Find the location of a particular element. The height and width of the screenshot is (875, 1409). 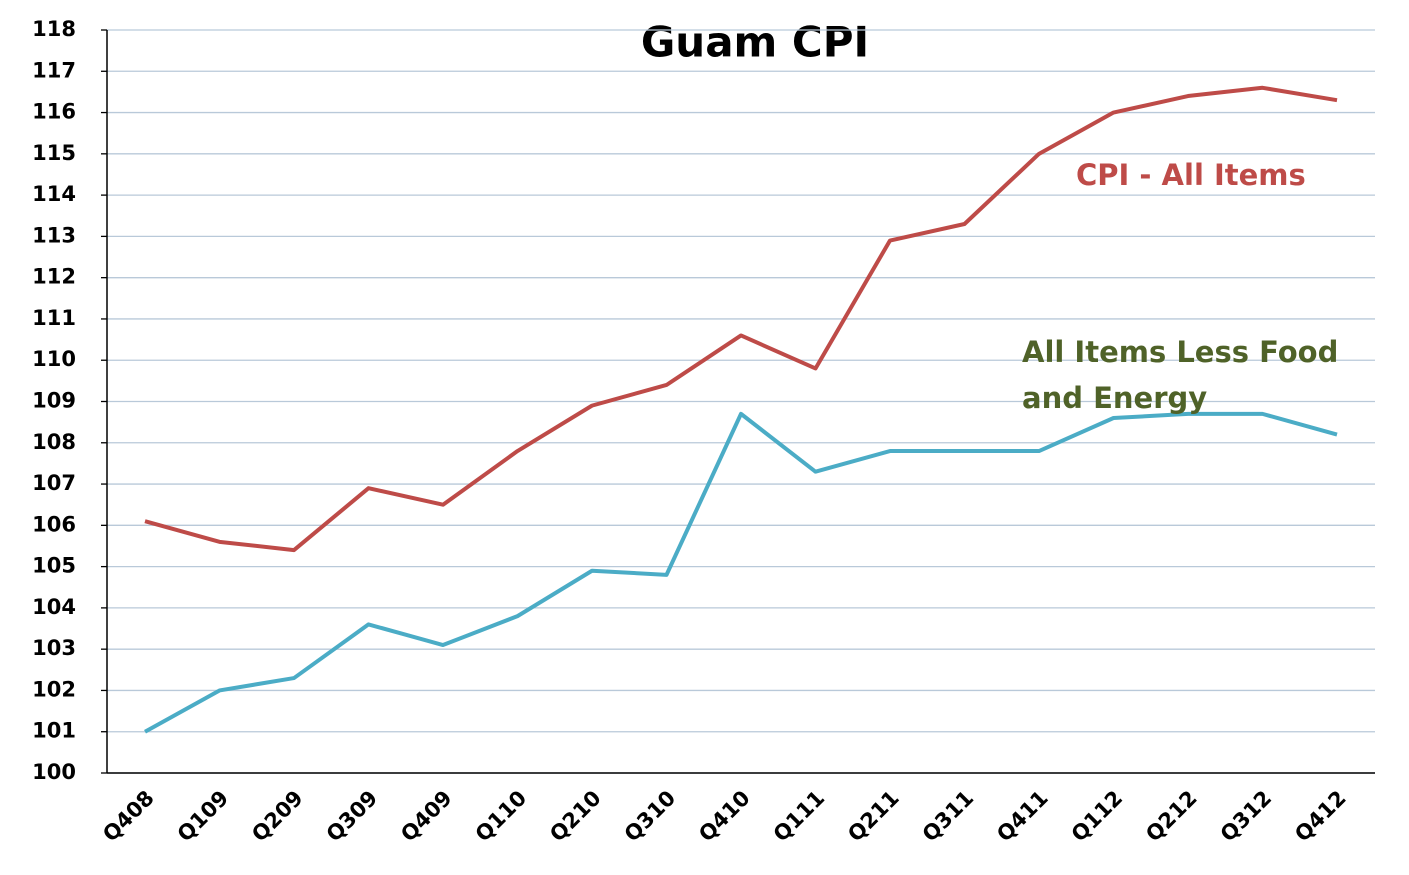

y-tick-label: 107 is located at coordinates (54, 483).